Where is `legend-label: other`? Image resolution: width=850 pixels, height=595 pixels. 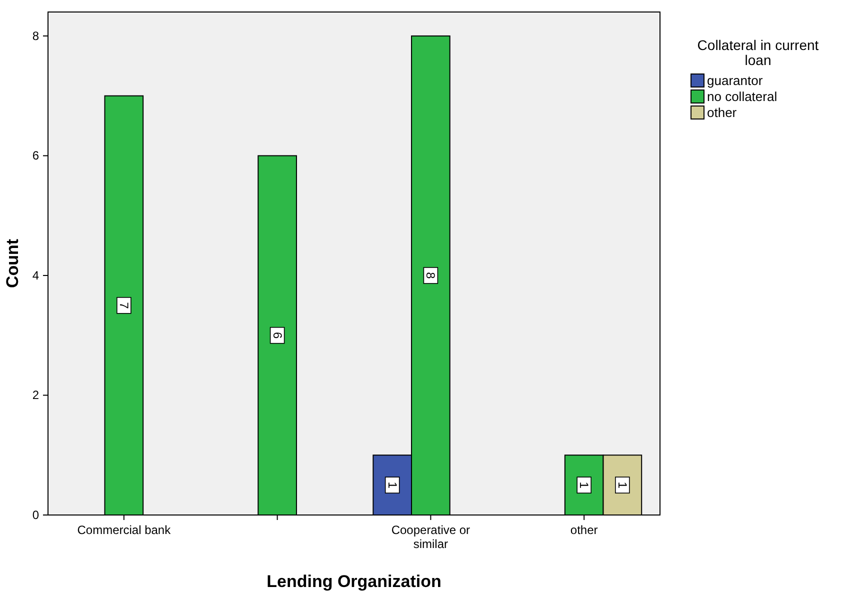 legend-label: other is located at coordinates (722, 112).